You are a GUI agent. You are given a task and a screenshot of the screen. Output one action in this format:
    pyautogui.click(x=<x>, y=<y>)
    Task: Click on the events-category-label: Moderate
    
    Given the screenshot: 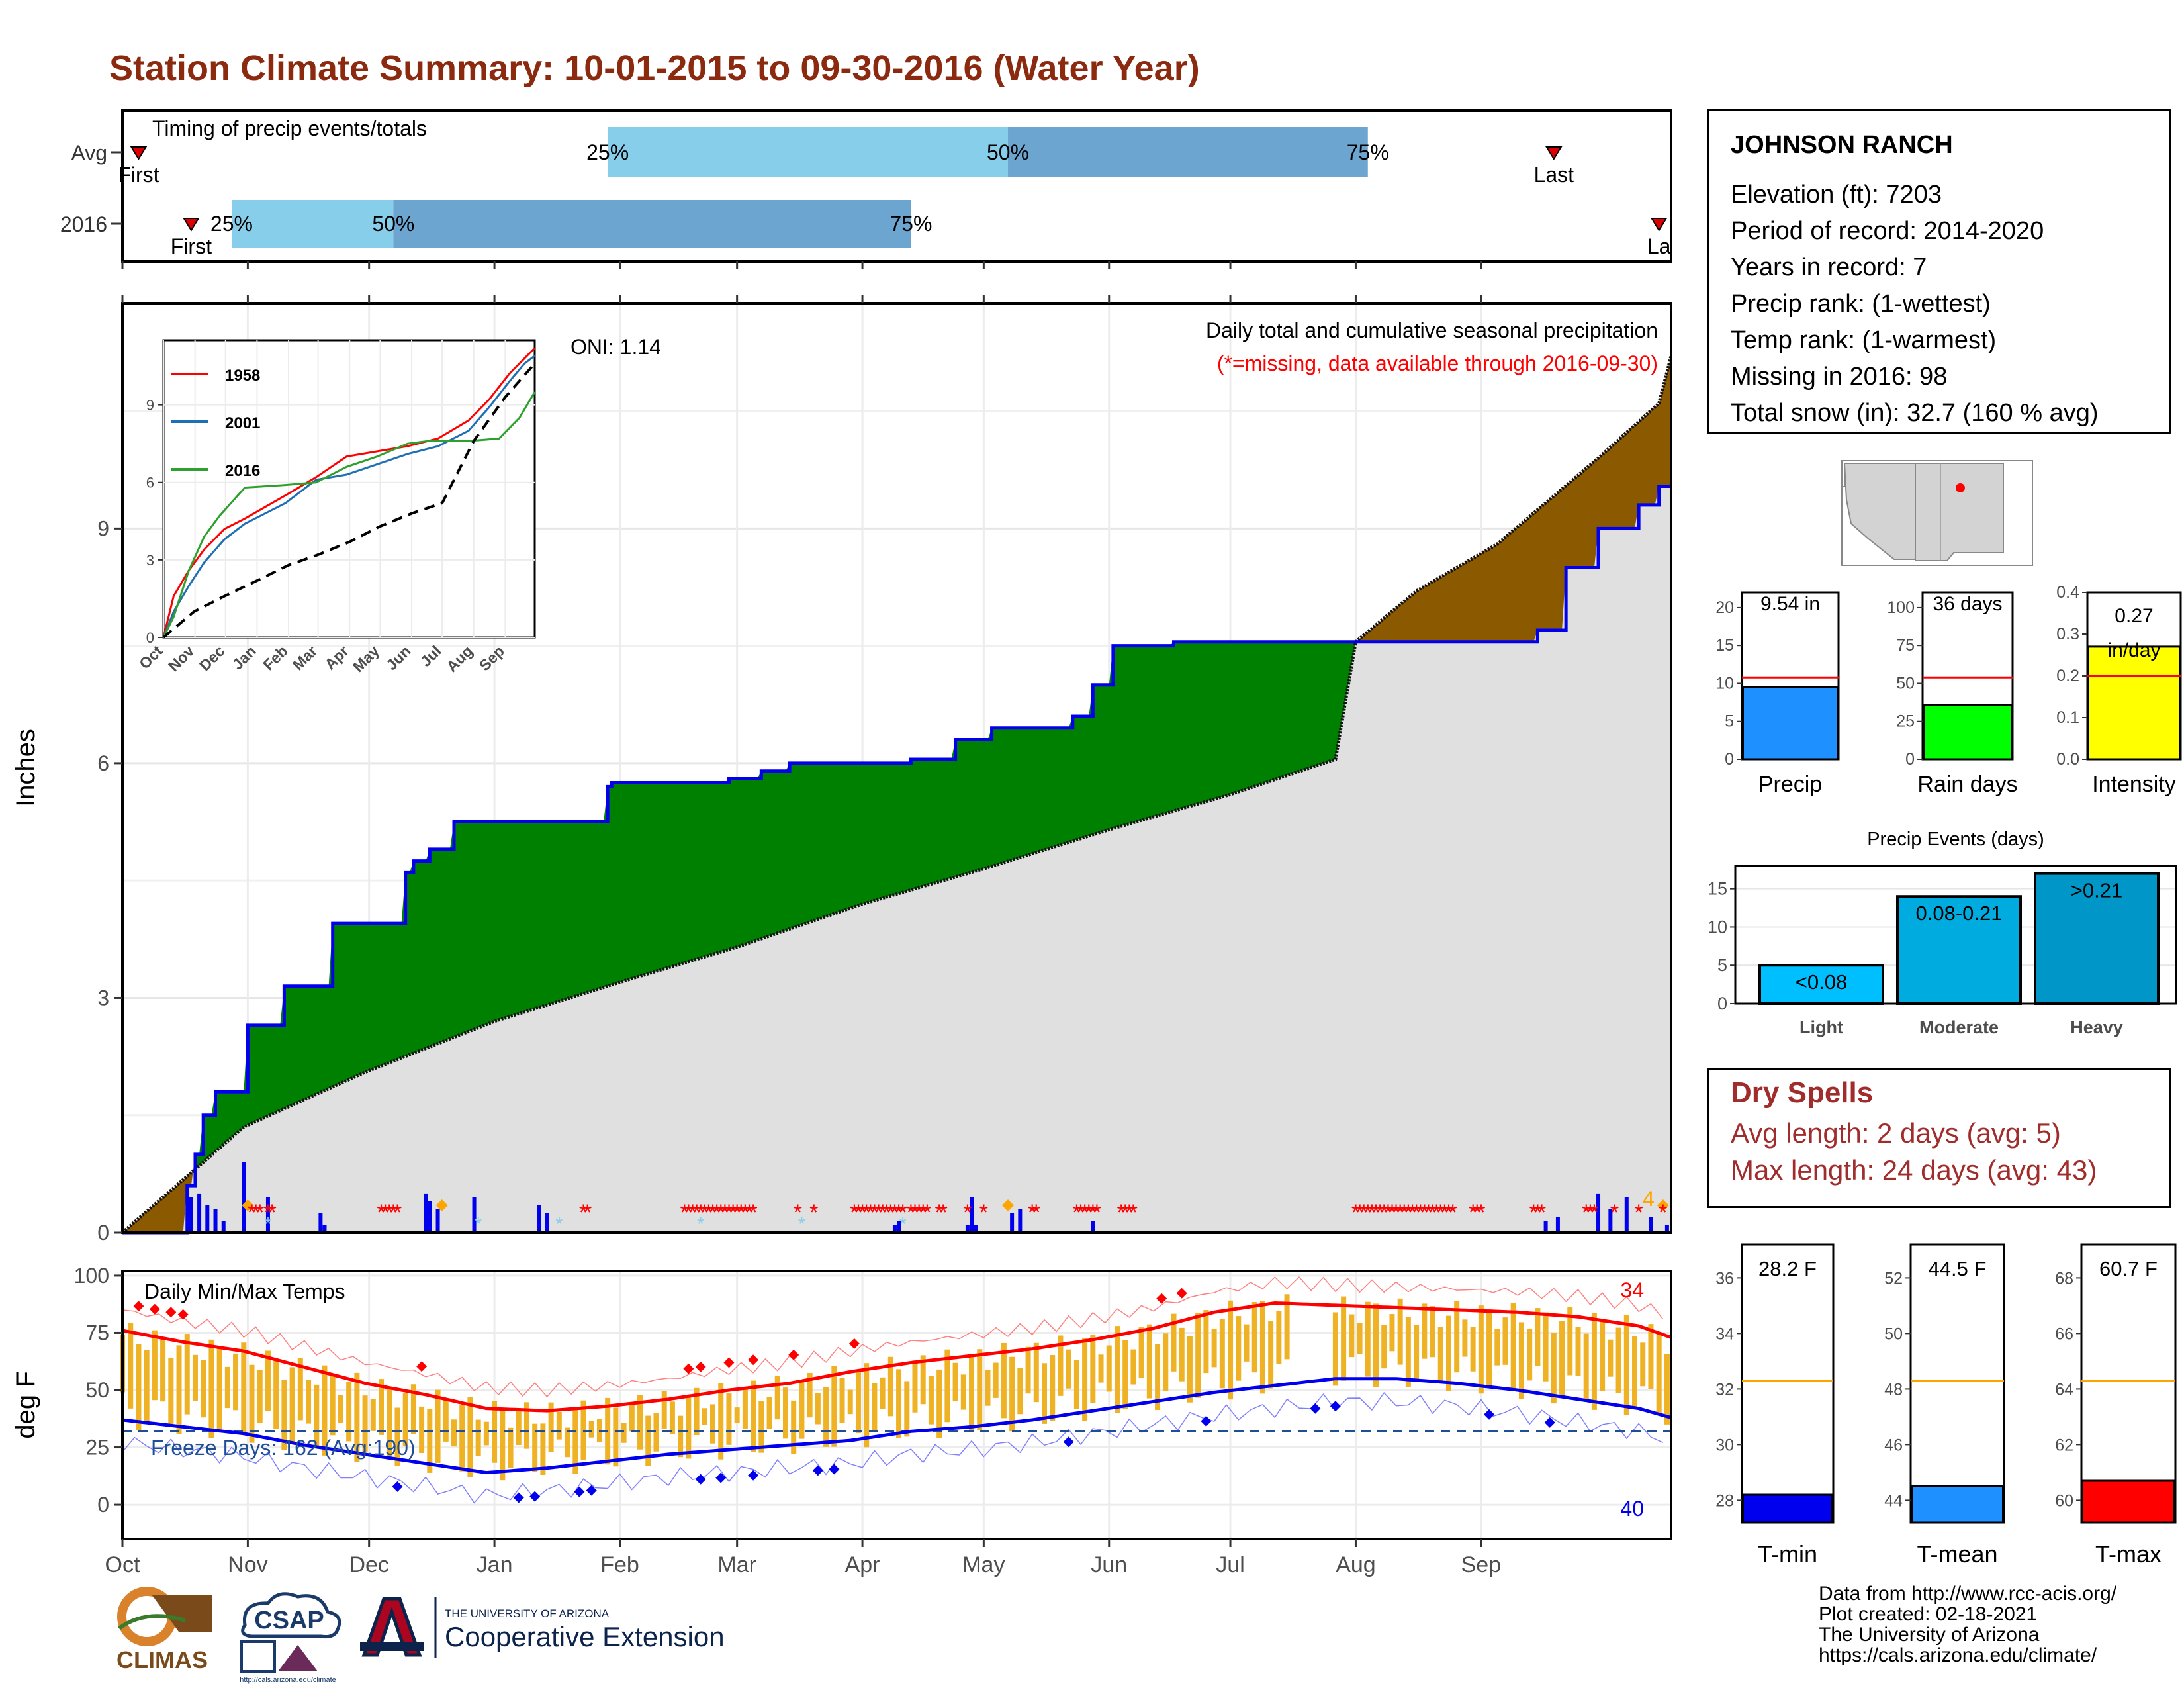 What is the action you would take?
    pyautogui.click(x=1959, y=1027)
    